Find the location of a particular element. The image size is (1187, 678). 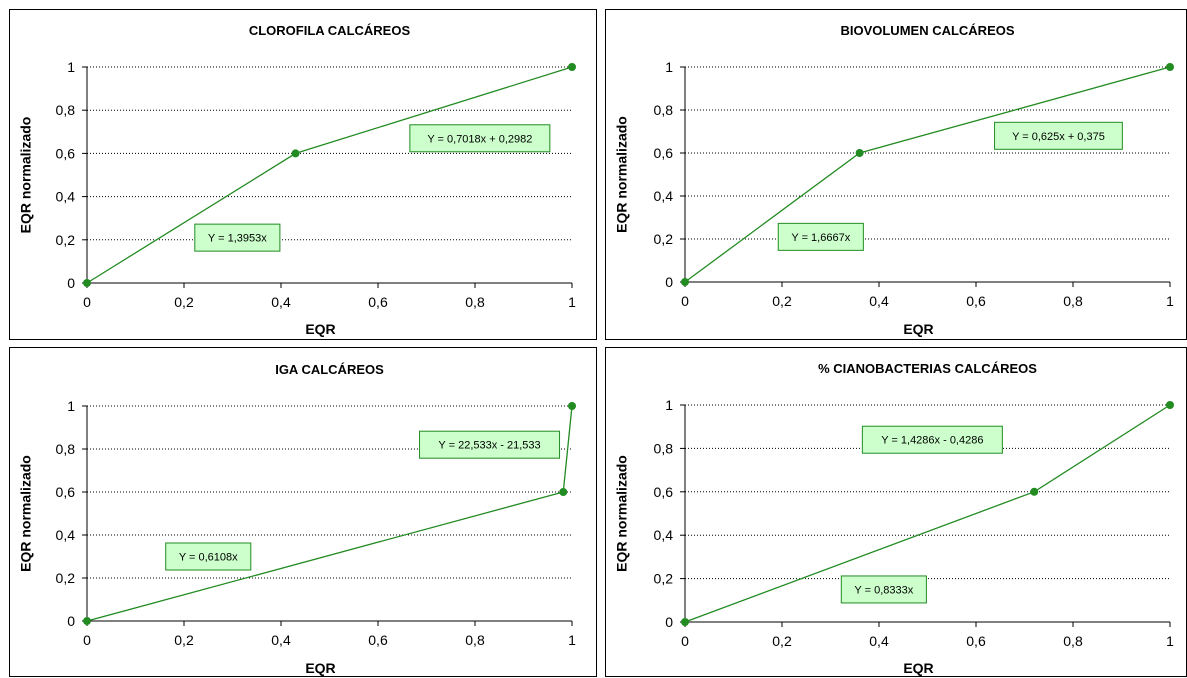

annotation-text: Y = 1,3953x is located at coordinates (237, 239).